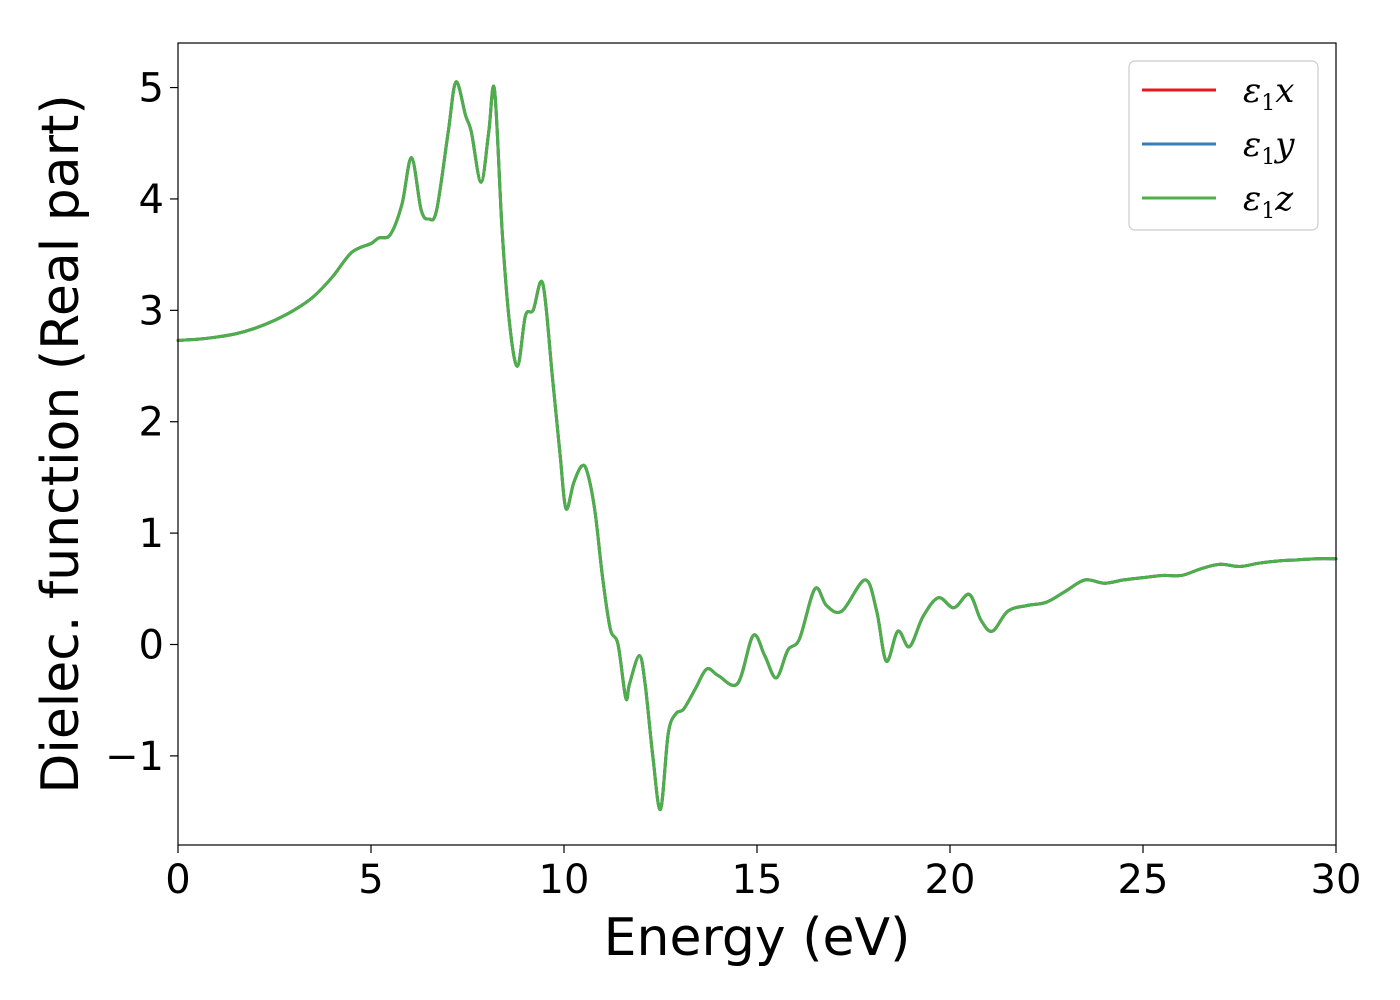 The image size is (1400, 1000). Describe the element at coordinates (950, 880) in the screenshot. I see `x-tick-label: 20` at that location.